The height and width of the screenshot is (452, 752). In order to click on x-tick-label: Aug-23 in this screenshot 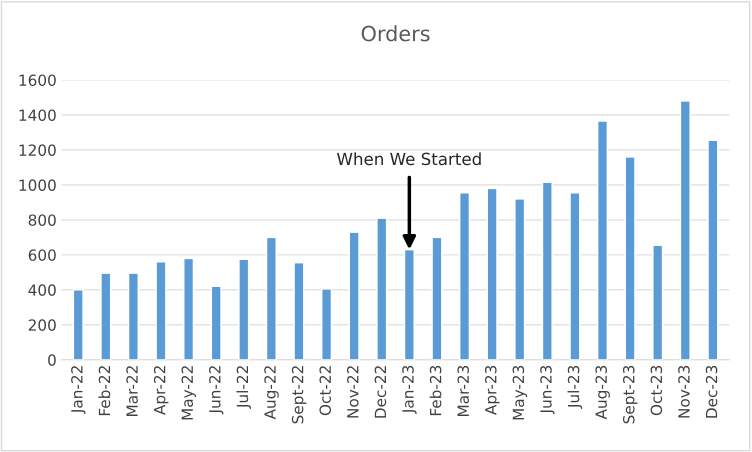, I will do `click(602, 393)`.